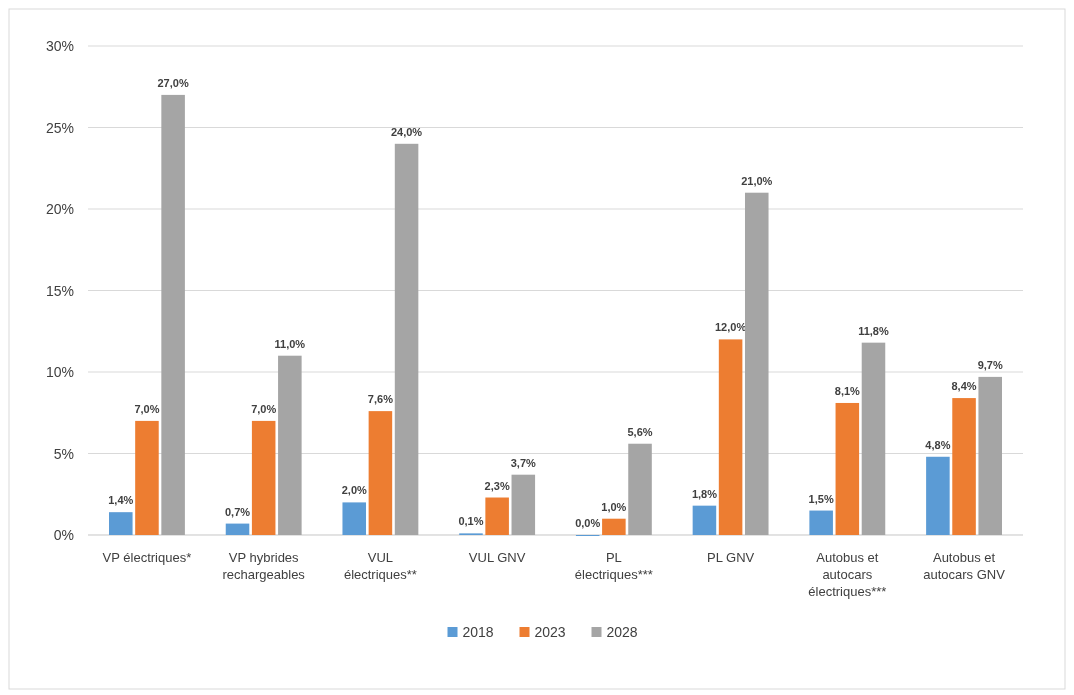  I want to click on x-tick-label: VUL électriques**, so click(380, 566).